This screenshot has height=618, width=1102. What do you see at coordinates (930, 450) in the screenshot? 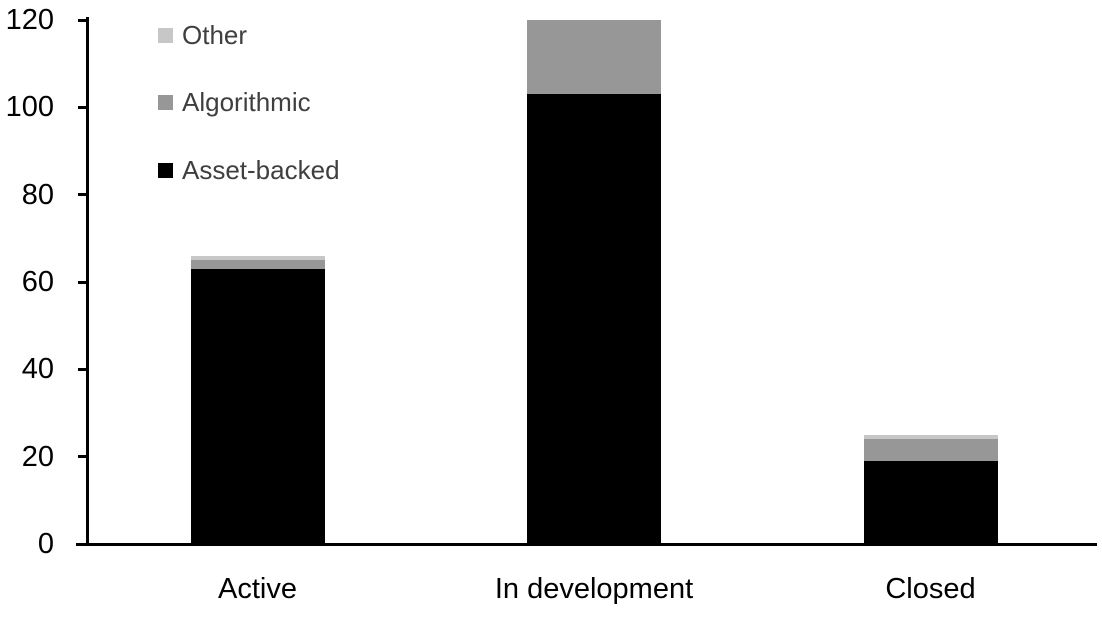
I see `bar-segment-closed-algorithmic` at bounding box center [930, 450].